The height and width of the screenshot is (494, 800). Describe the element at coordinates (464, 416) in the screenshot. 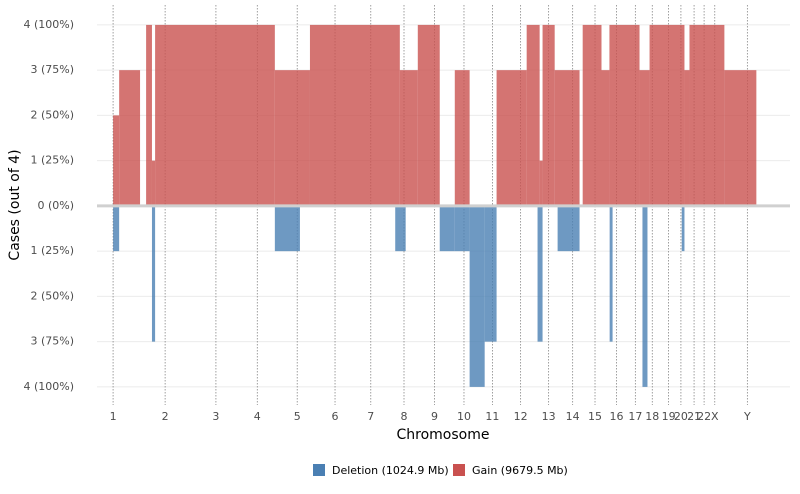

I see `x-tick-label: 10` at that location.